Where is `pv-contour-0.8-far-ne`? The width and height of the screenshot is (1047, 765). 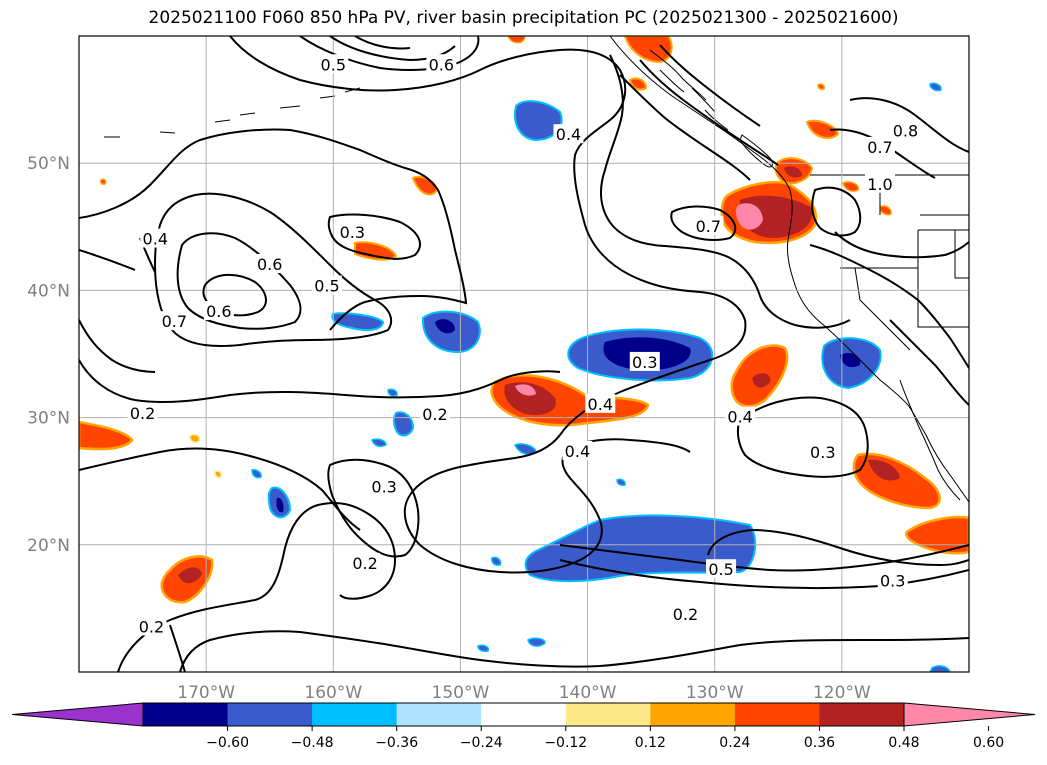 pv-contour-0.8-far-ne is located at coordinates (909, 125).